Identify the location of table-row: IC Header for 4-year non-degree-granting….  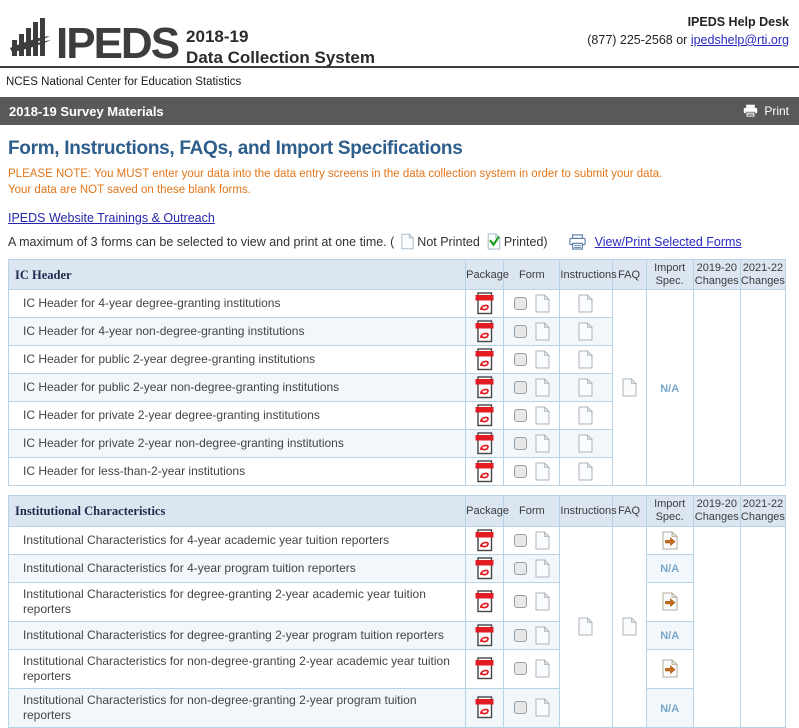
(396, 332).